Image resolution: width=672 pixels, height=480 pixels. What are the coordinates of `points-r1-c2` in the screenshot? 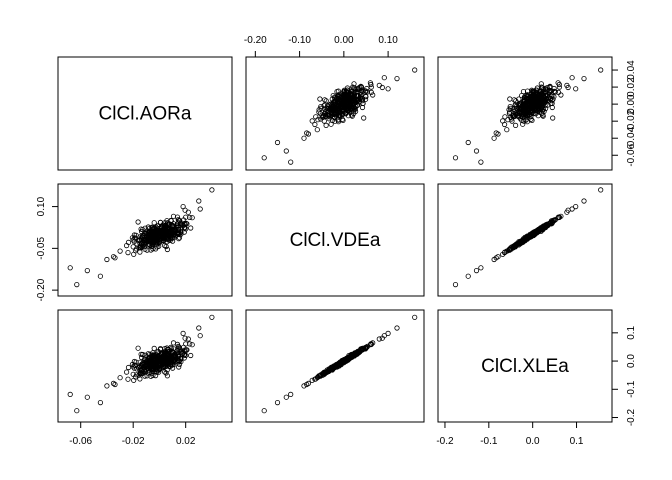 It's located at (528, 237).